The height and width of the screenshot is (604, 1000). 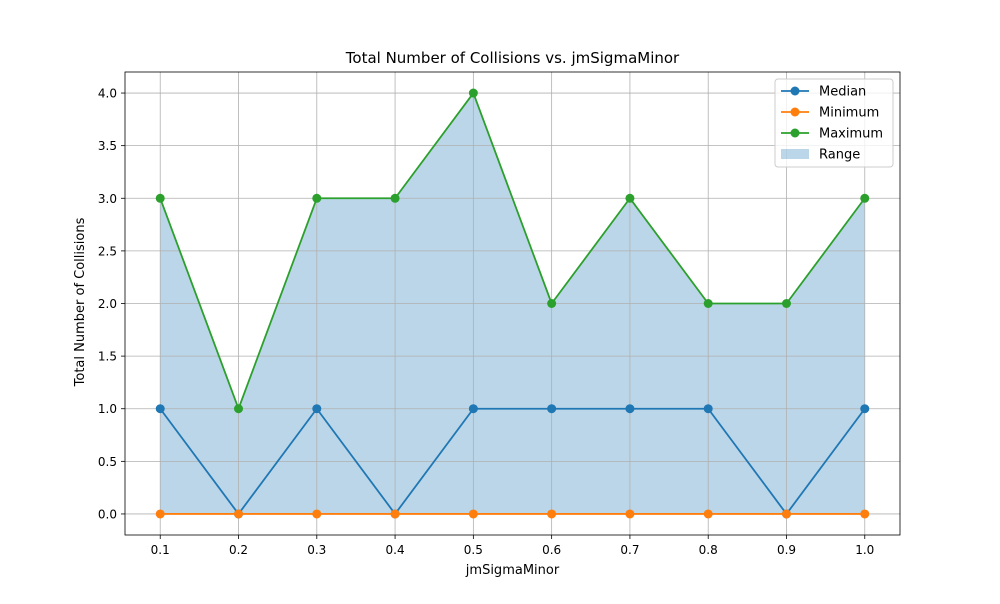 What do you see at coordinates (849, 113) in the screenshot?
I see `legend-minimum-label: Minimum` at bounding box center [849, 113].